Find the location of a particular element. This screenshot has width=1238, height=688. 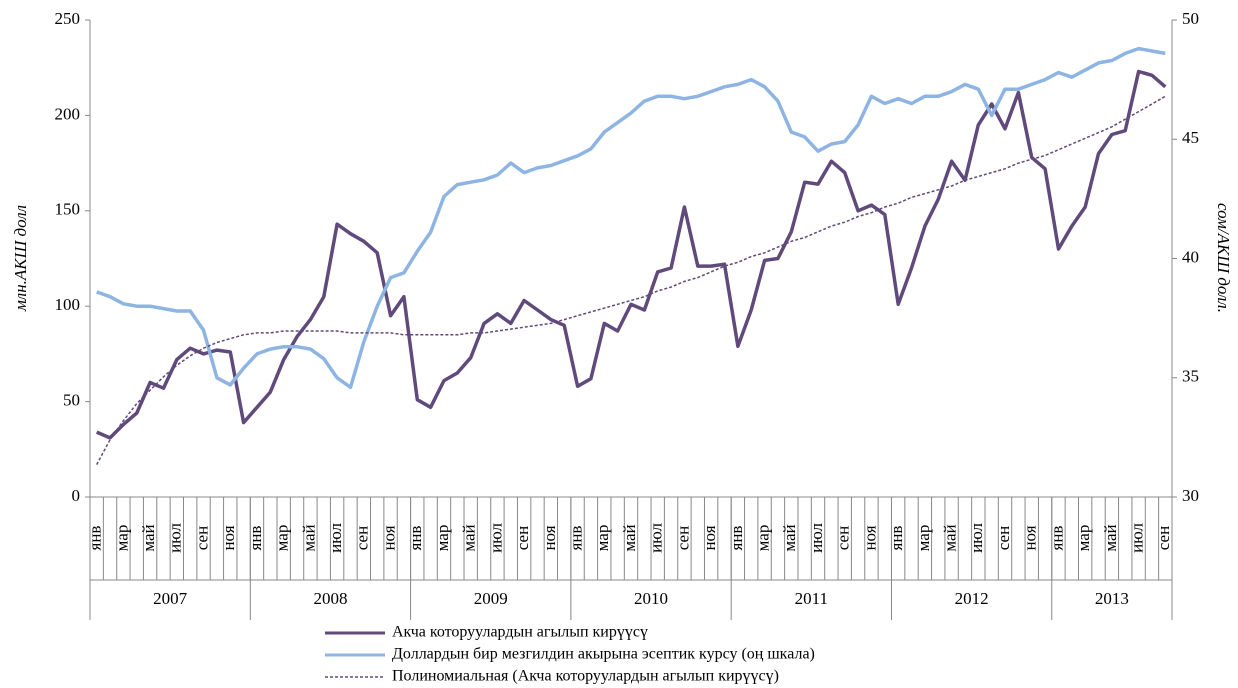

group-label: 2008 is located at coordinates (330, 598).